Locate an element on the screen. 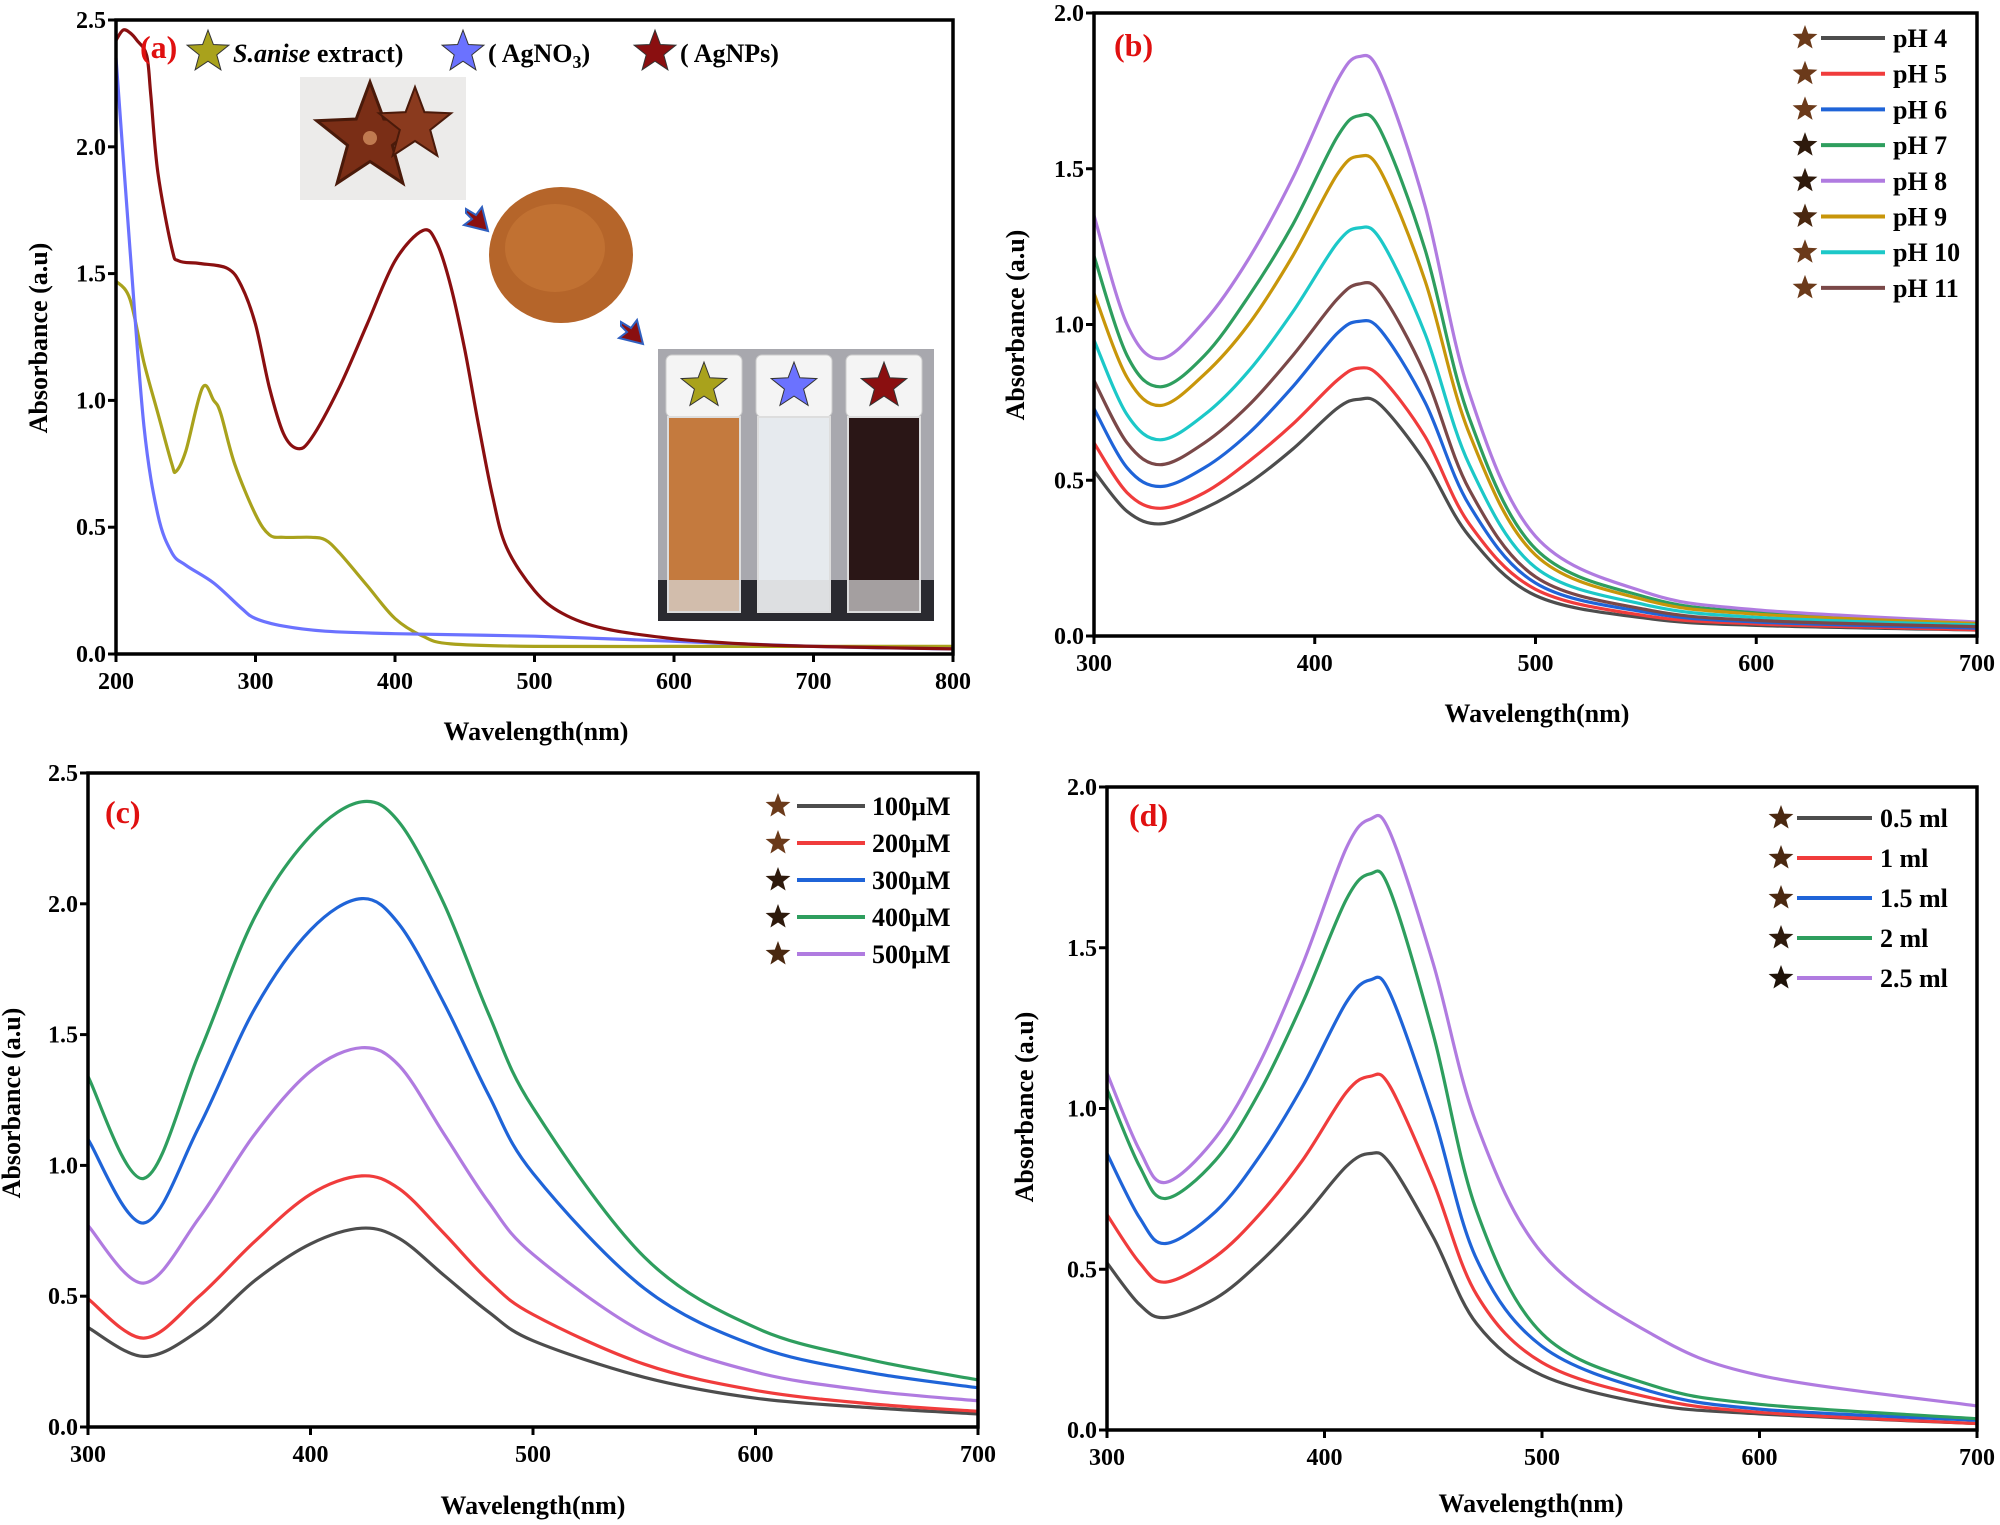 The image size is (2000, 1525). legend-item: 0.5 ml is located at coordinates (1858, 818).